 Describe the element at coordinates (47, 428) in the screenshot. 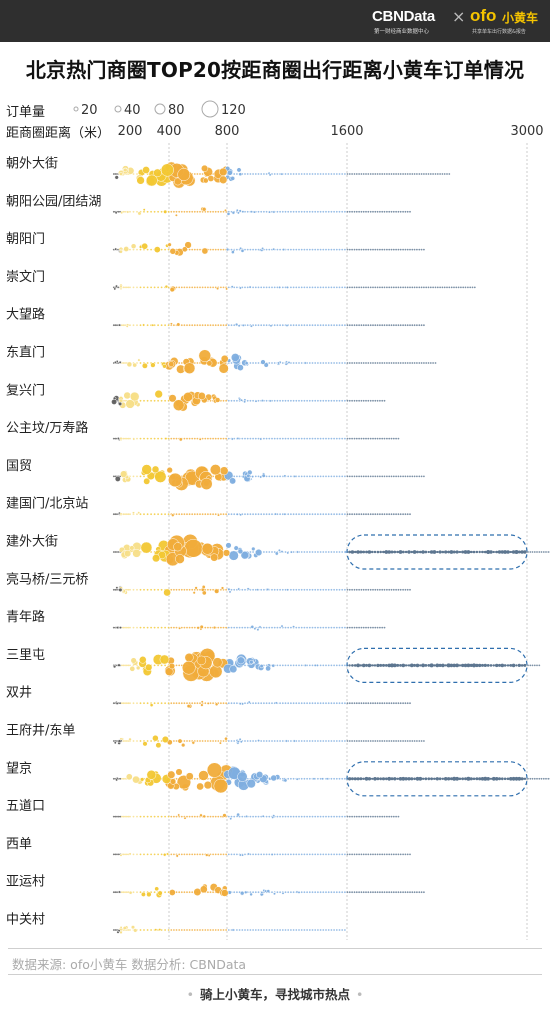

I see `row-label: 公主坟/万寿路` at that location.